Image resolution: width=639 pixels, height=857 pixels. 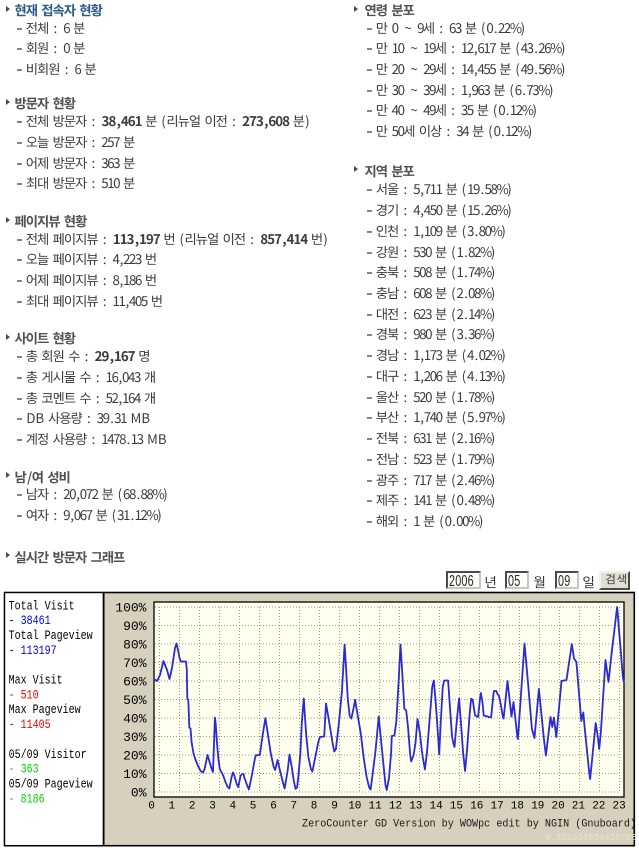 I want to click on svg-text: 23, so click(x=618, y=807).